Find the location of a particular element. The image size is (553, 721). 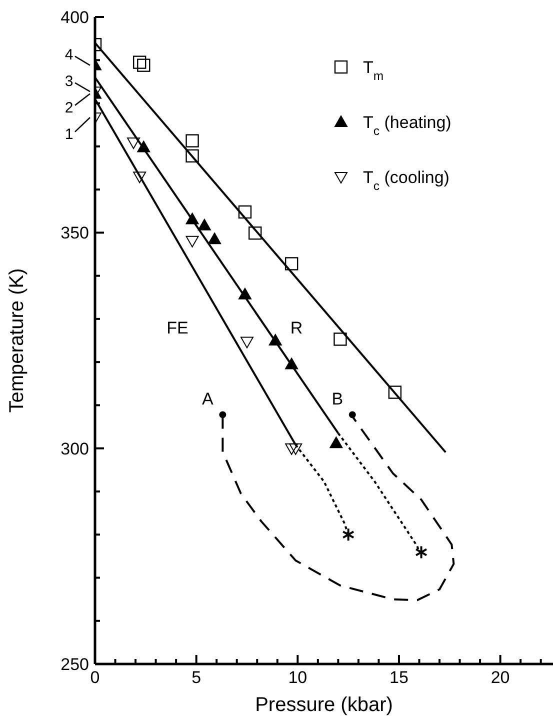

annotation: R is located at coordinates (296, 328).